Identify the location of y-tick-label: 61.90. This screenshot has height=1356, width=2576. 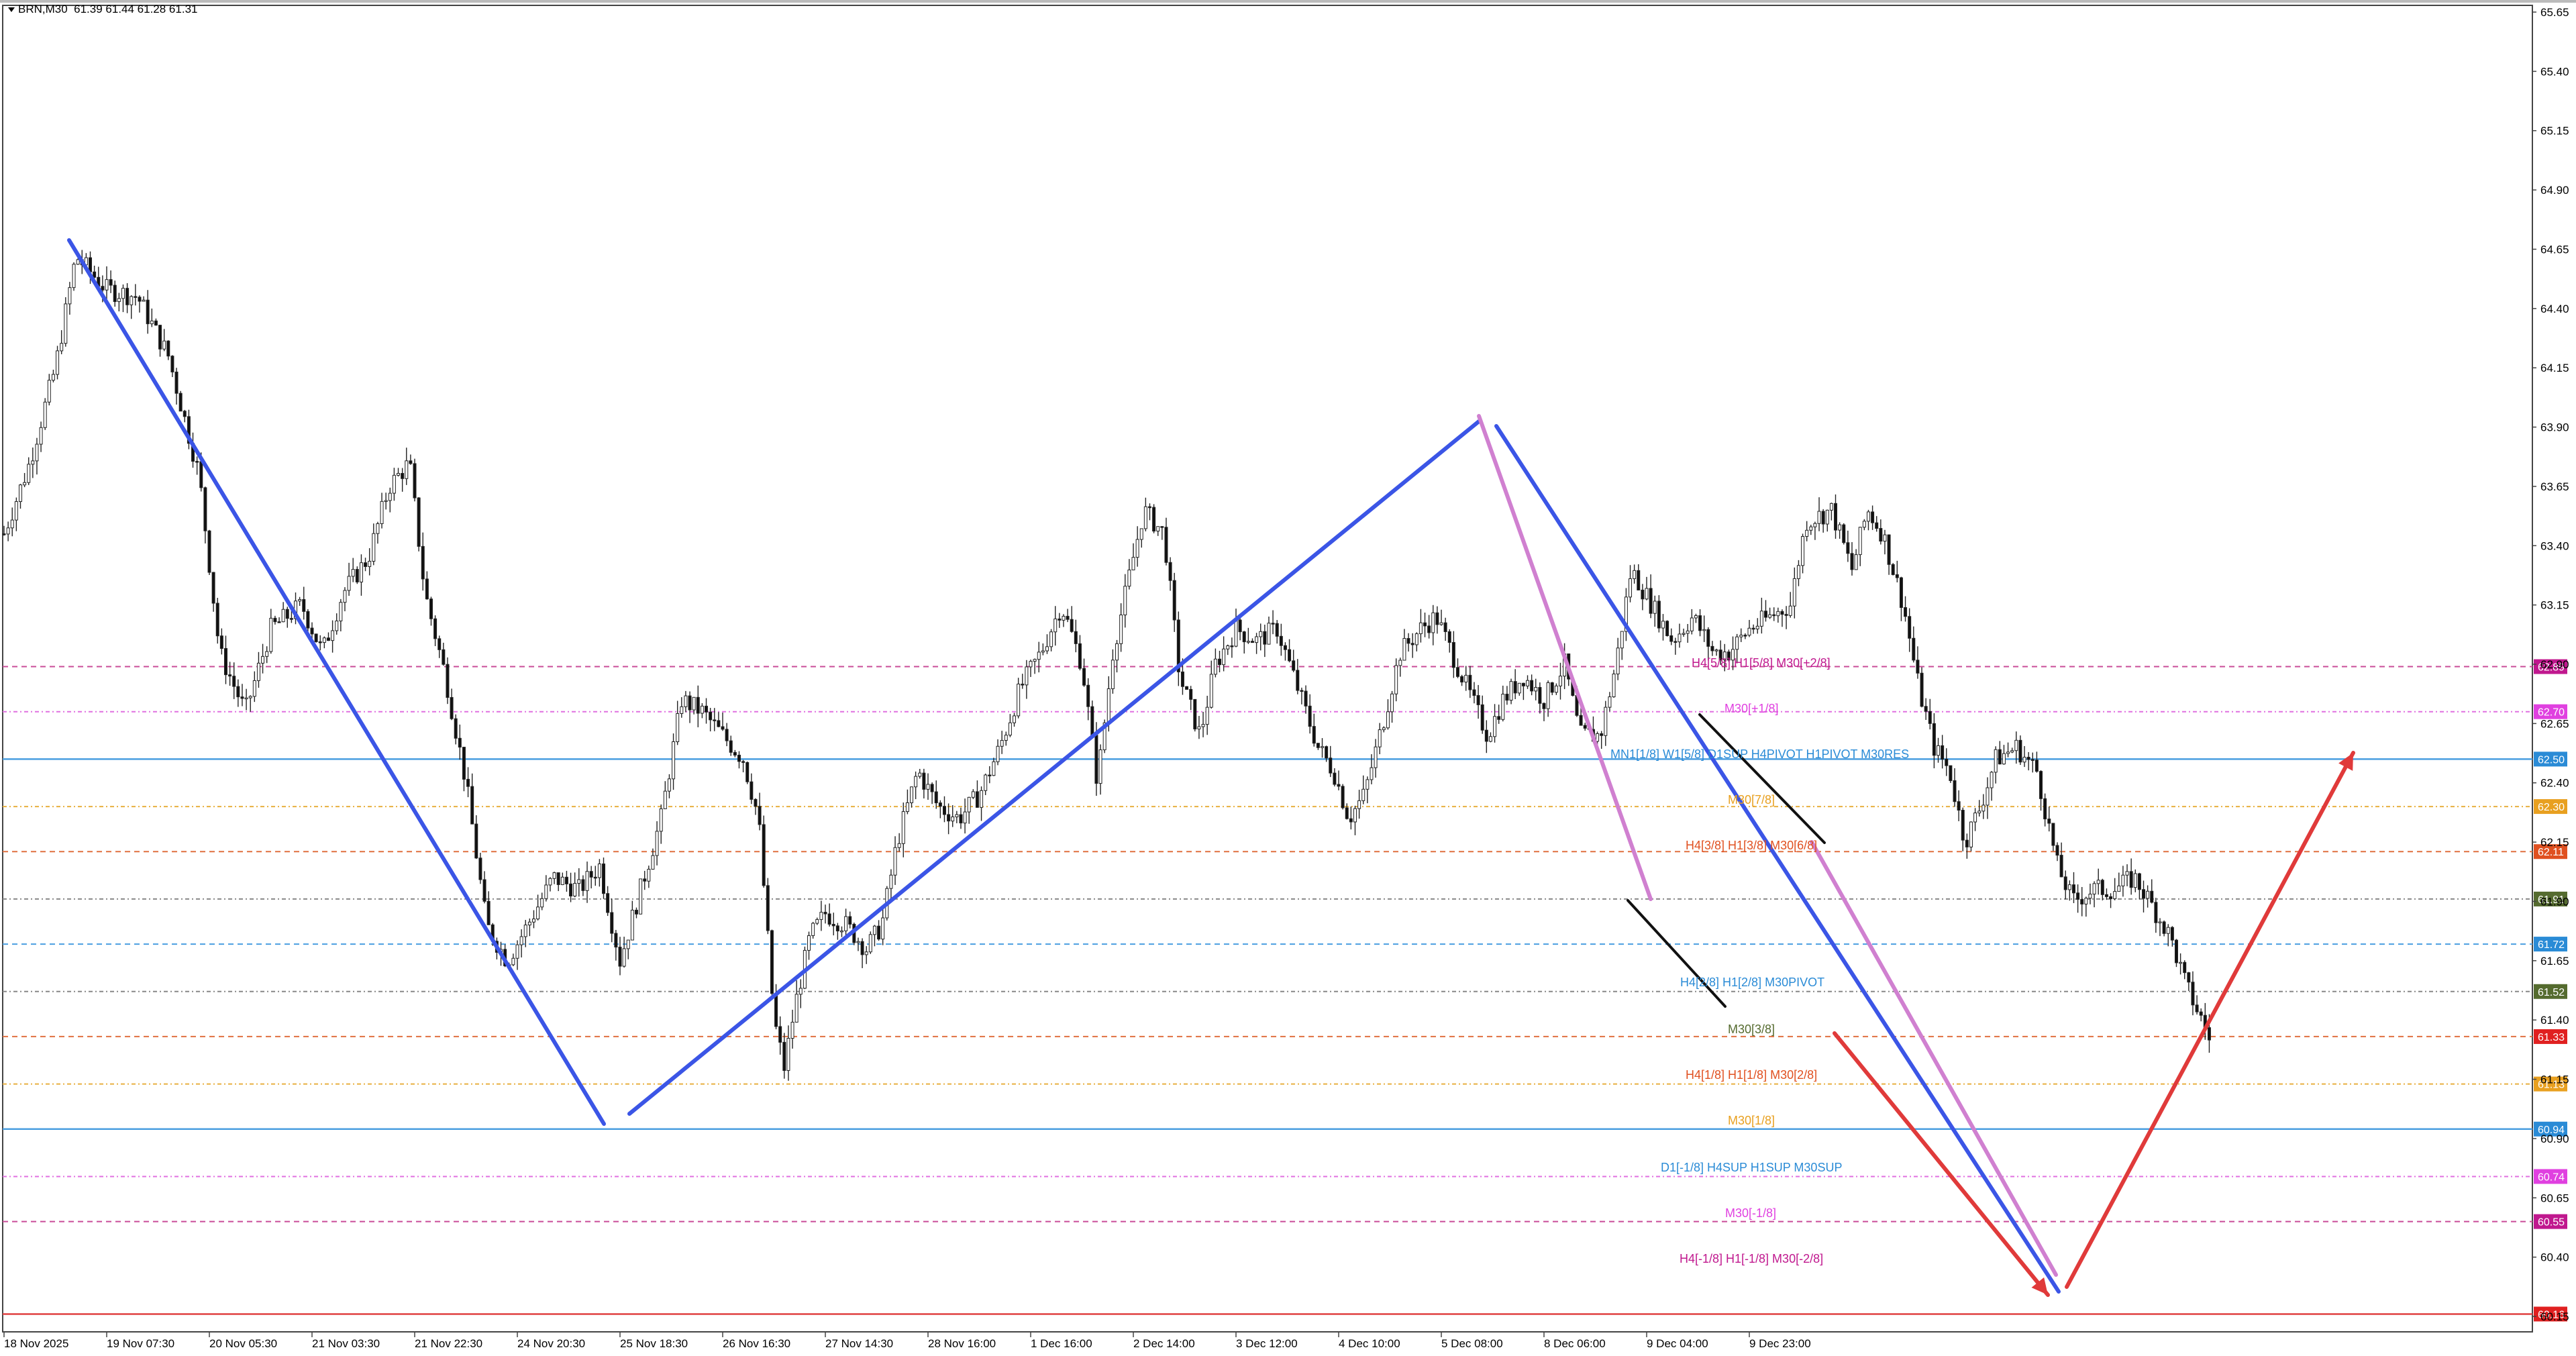
(2554, 901).